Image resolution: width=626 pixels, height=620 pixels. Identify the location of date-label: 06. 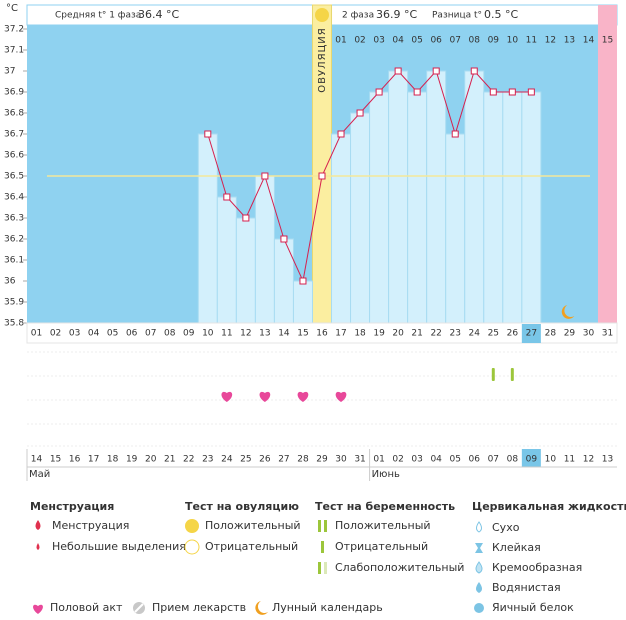
(475, 460).